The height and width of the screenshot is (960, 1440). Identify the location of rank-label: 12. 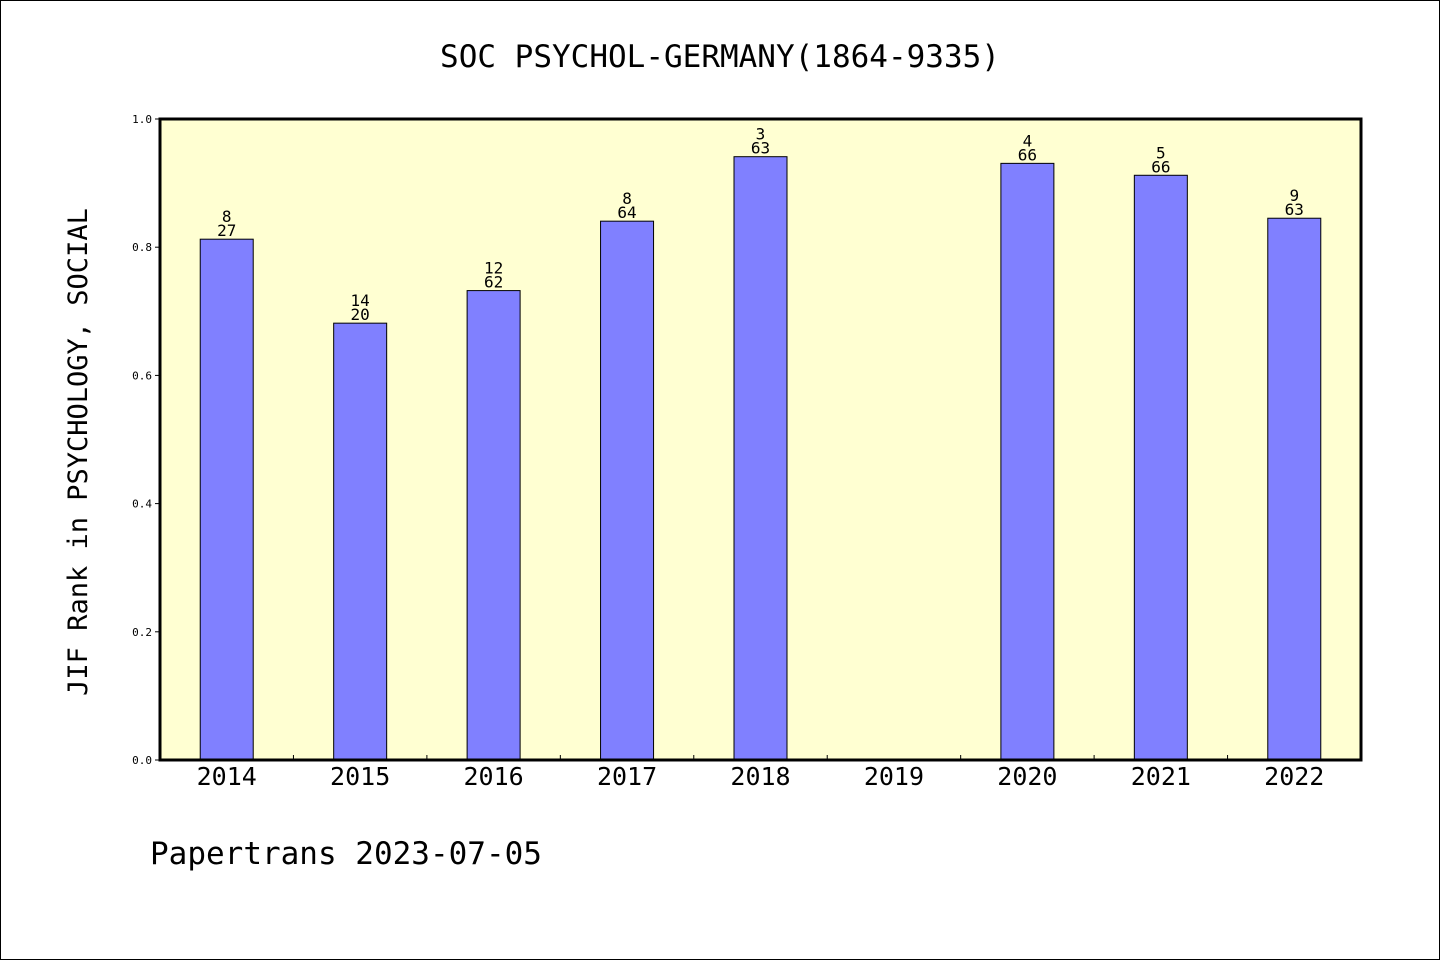
(493, 268).